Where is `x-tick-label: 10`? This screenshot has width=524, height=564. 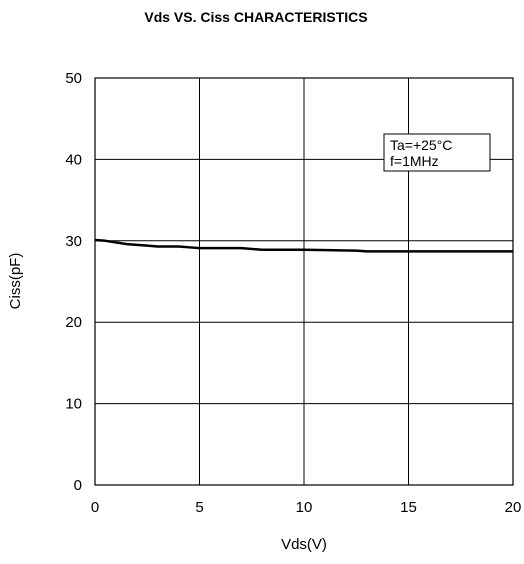 x-tick-label: 10 is located at coordinates (304, 507).